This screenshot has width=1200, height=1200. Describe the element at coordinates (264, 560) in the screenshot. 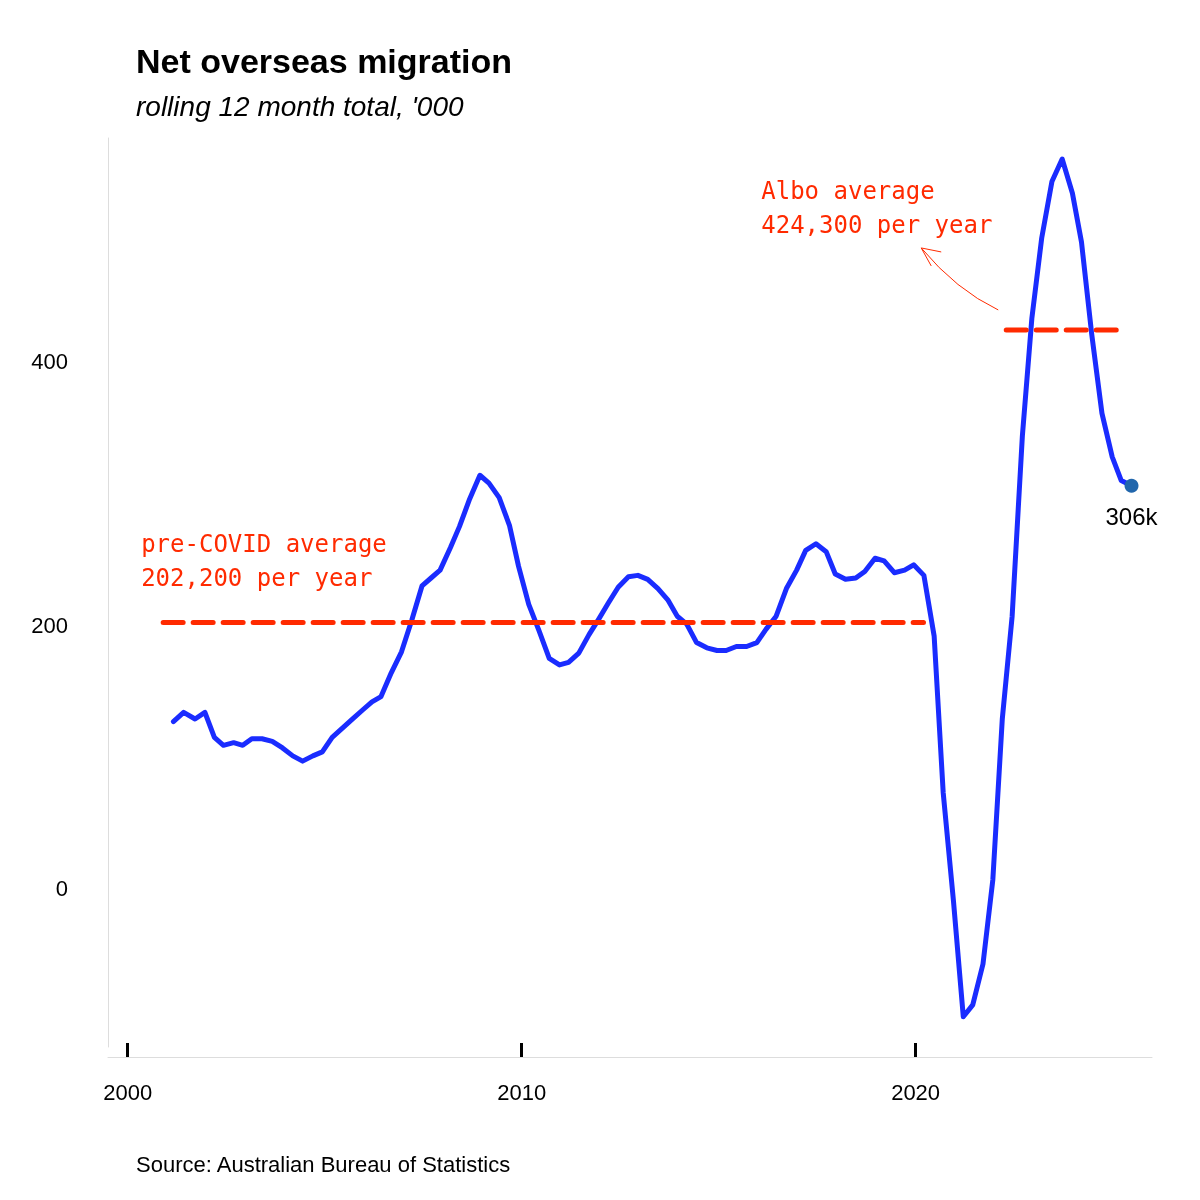

I see `annotation: pre-COVID average 202,200 per year` at that location.